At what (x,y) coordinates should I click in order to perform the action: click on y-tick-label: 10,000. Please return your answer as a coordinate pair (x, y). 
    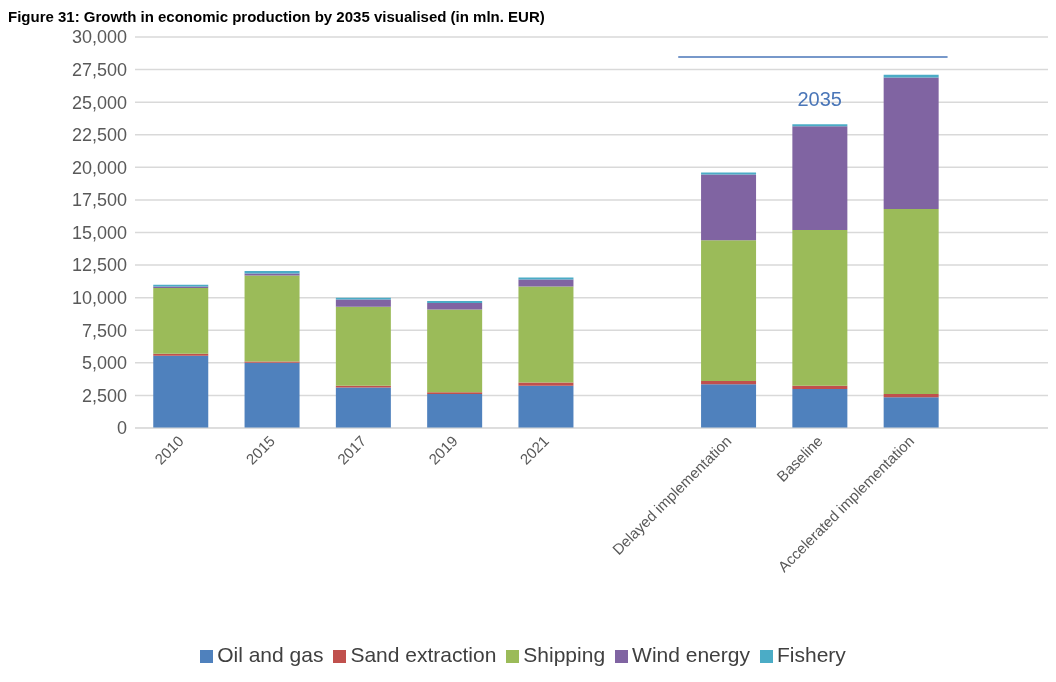
    Looking at the image, I should click on (99, 298).